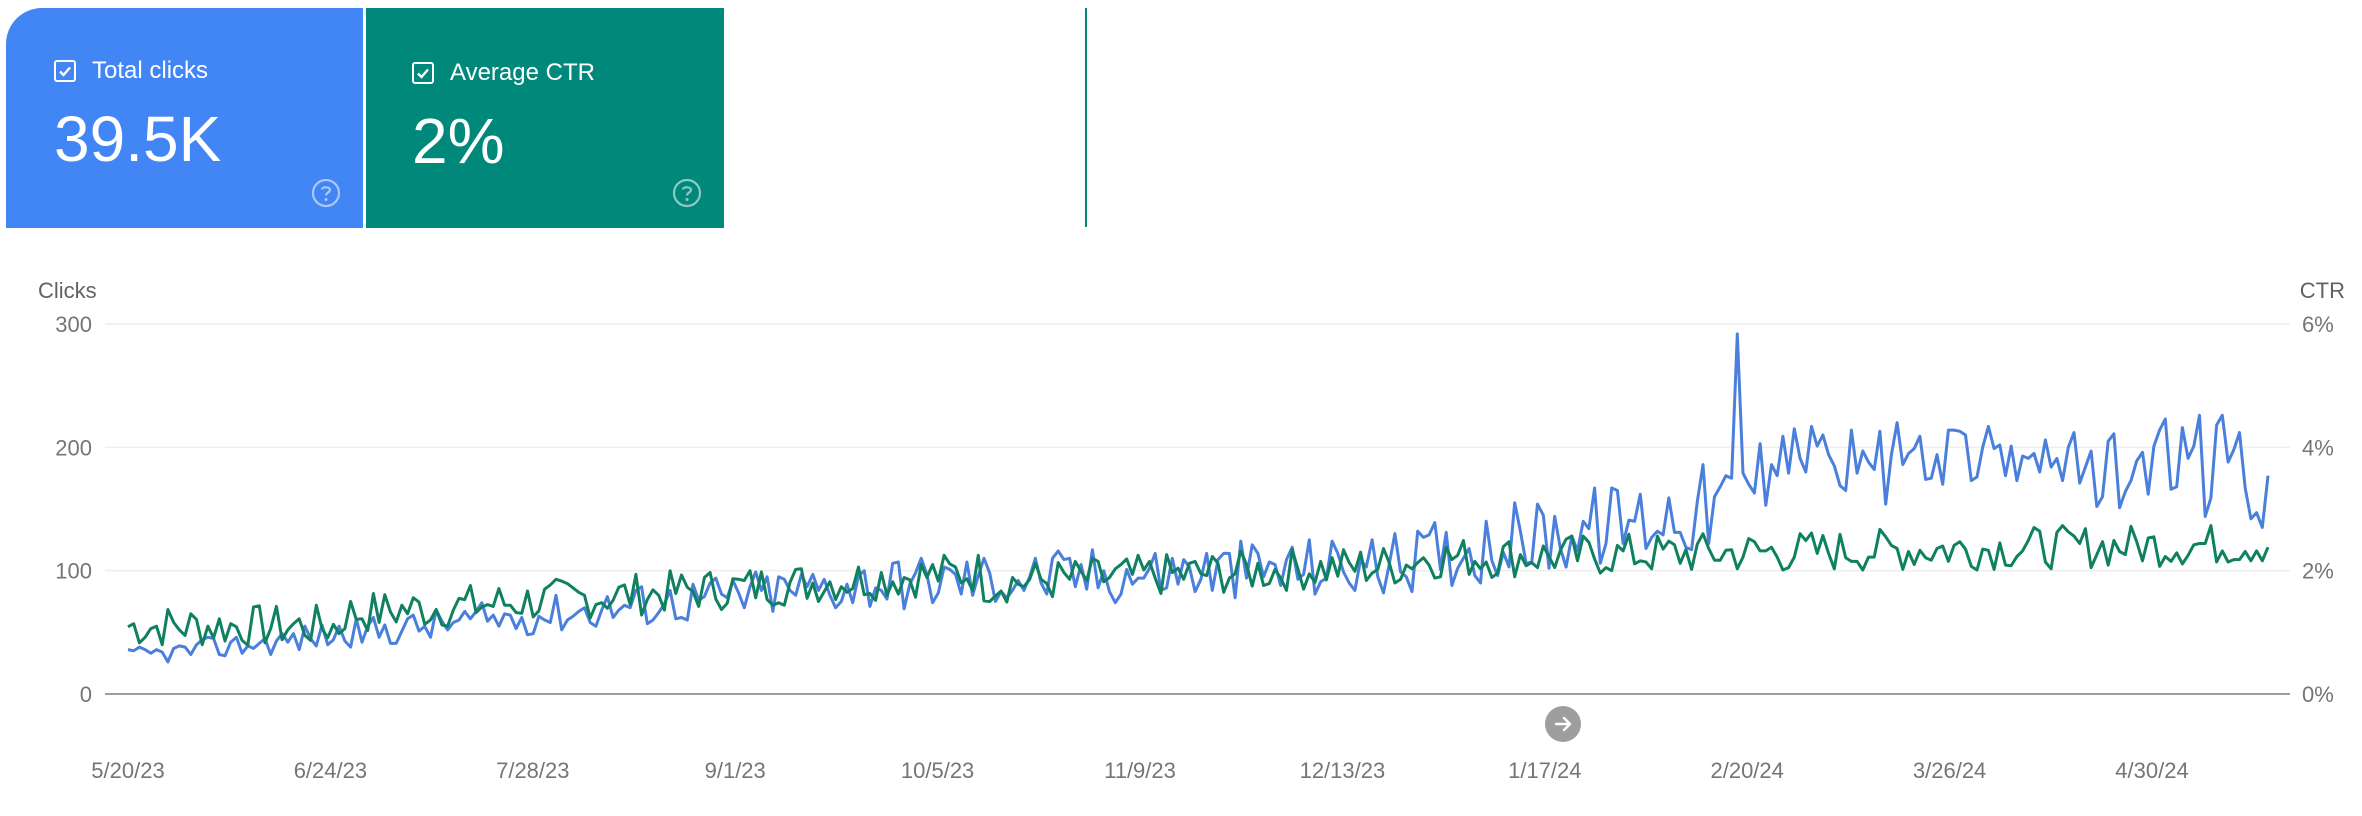 The image size is (2362, 816). I want to click on average-ctr-value: 2%, so click(458, 141).